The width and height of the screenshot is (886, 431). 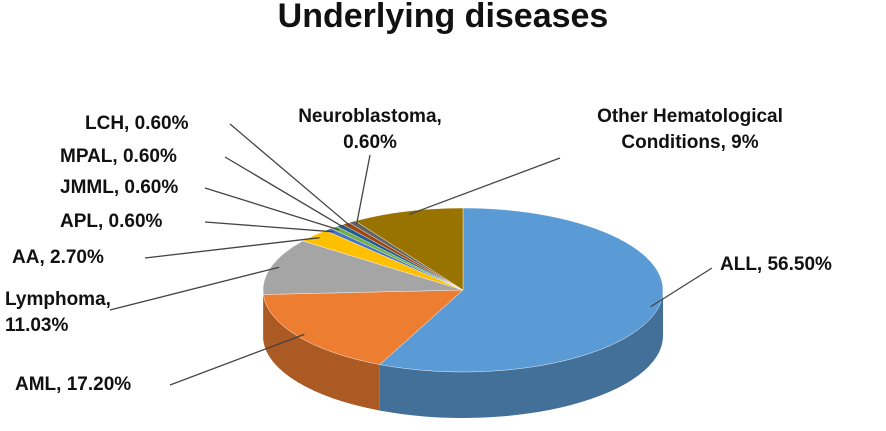 What do you see at coordinates (776, 264) in the screenshot?
I see `data-label: ALL, 56.50%` at bounding box center [776, 264].